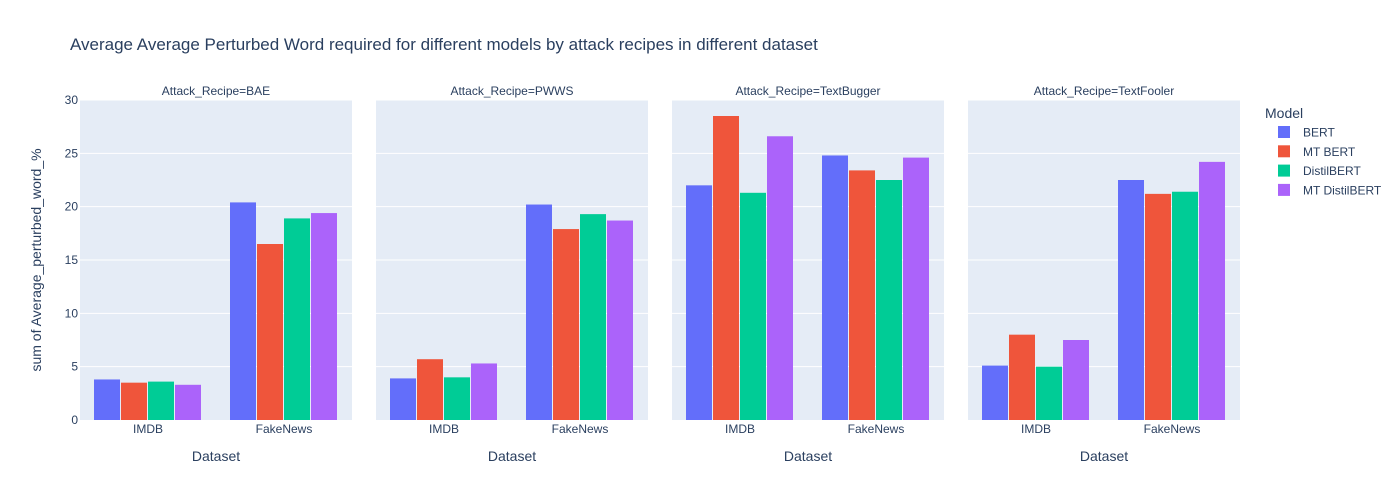 The image size is (1400, 500). Describe the element at coordinates (74, 420) in the screenshot. I see `y-tick-label: 0` at that location.